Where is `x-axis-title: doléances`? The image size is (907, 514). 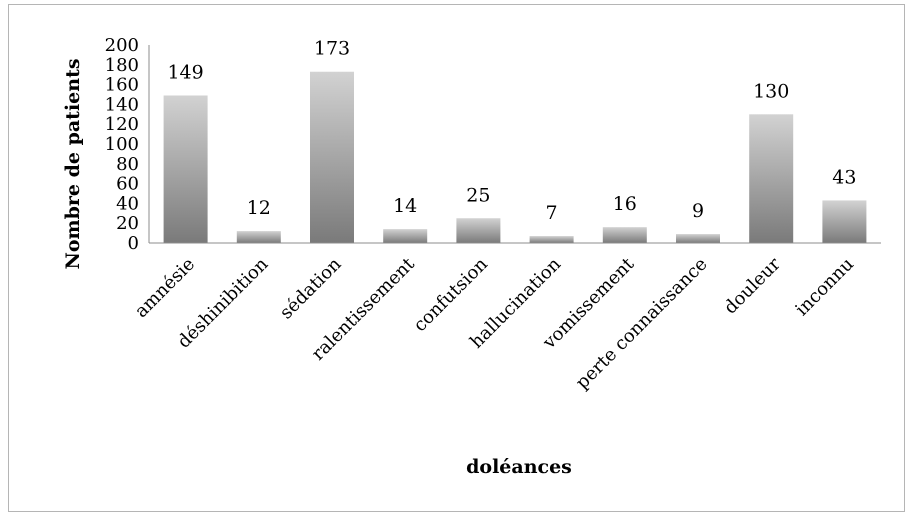 x-axis-title: doléances is located at coordinates (519, 467).